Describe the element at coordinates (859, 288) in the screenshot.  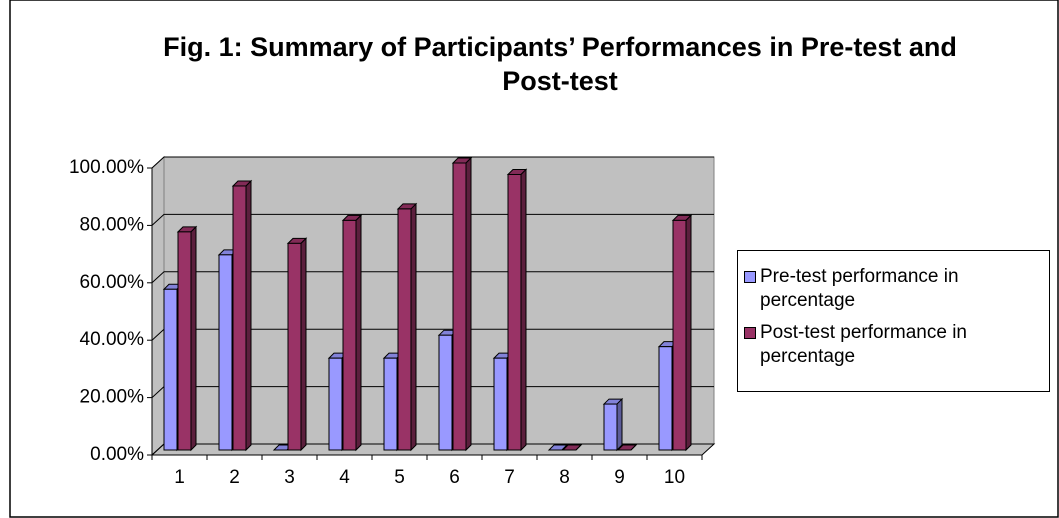
I see `legend-label: Pre-test performance in percentage` at that location.